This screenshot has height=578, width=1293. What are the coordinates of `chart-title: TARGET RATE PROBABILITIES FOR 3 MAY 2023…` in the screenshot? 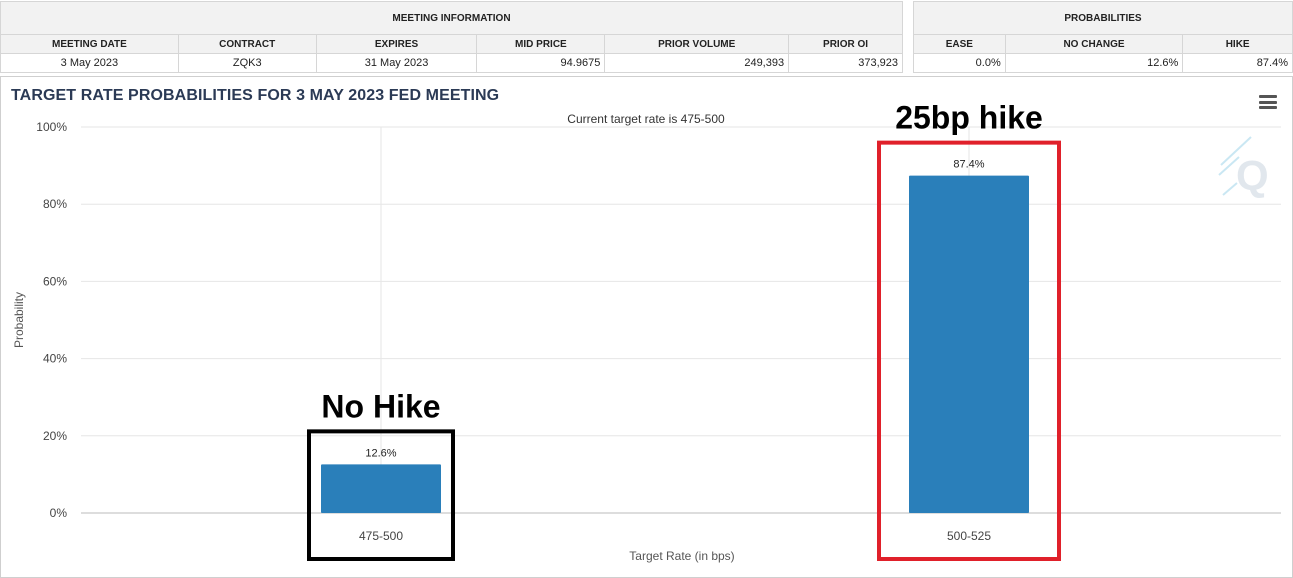 It's located at (255, 95).